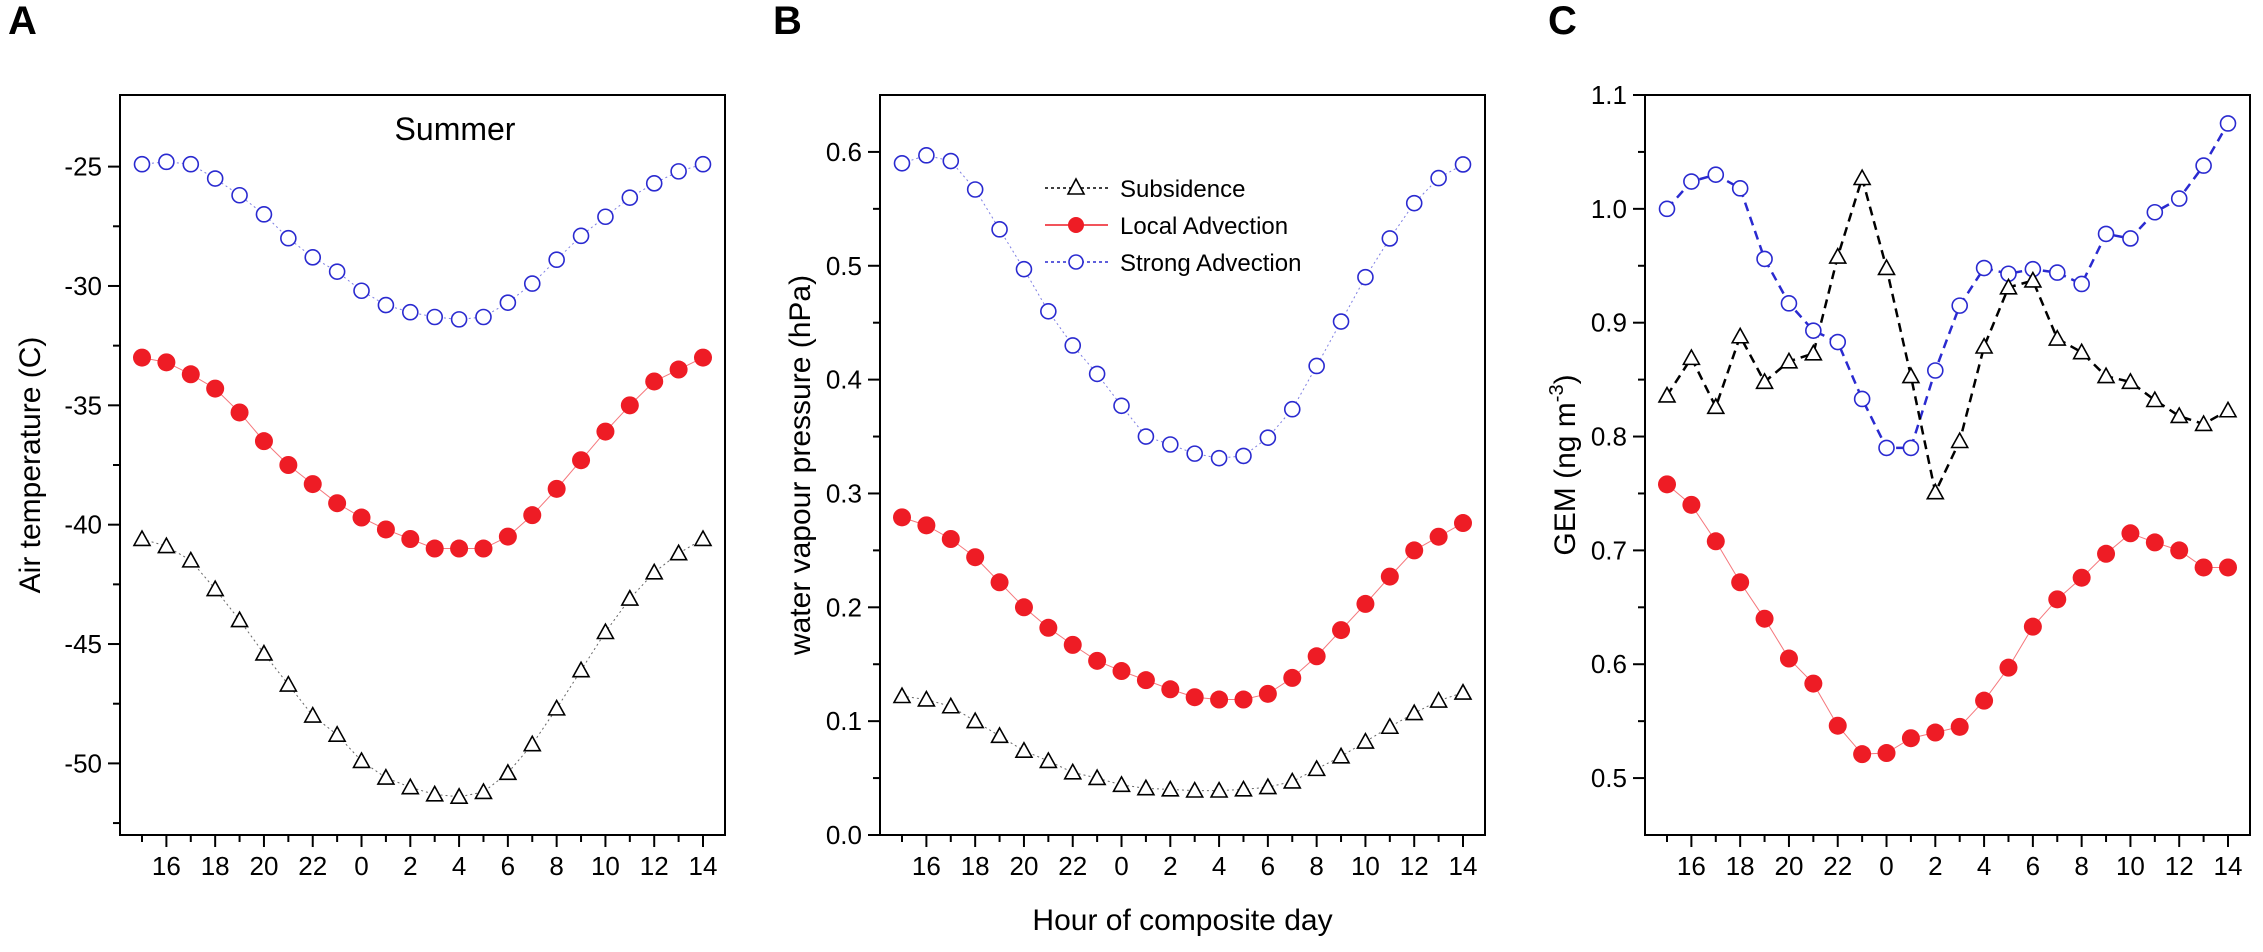 The width and height of the screenshot is (2263, 952). What do you see at coordinates (1268, 866) in the screenshot?
I see `x-tick-label-b-6: 6` at bounding box center [1268, 866].